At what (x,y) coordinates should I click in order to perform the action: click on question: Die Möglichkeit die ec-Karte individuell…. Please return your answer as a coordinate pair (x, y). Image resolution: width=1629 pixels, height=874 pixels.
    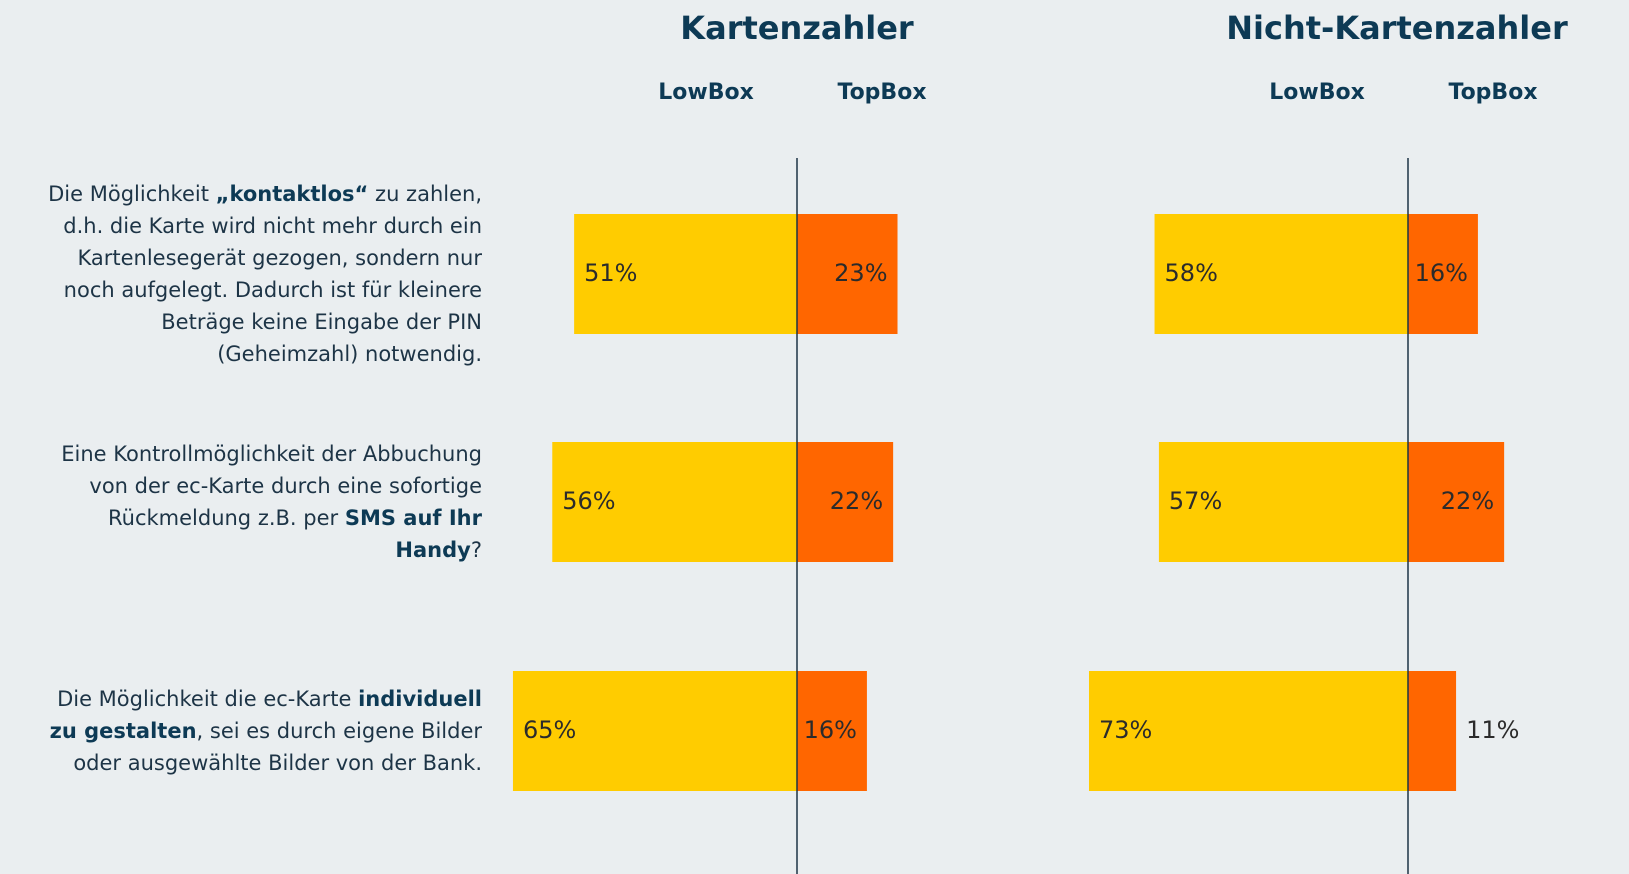
    Looking at the image, I should click on (241, 731).